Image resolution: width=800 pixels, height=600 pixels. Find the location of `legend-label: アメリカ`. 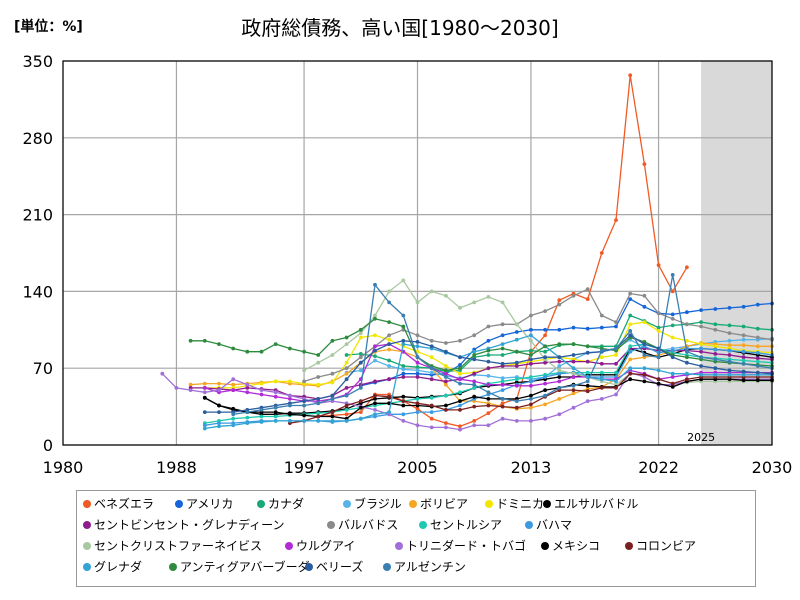

legend-label: アメリカ is located at coordinates (210, 504).